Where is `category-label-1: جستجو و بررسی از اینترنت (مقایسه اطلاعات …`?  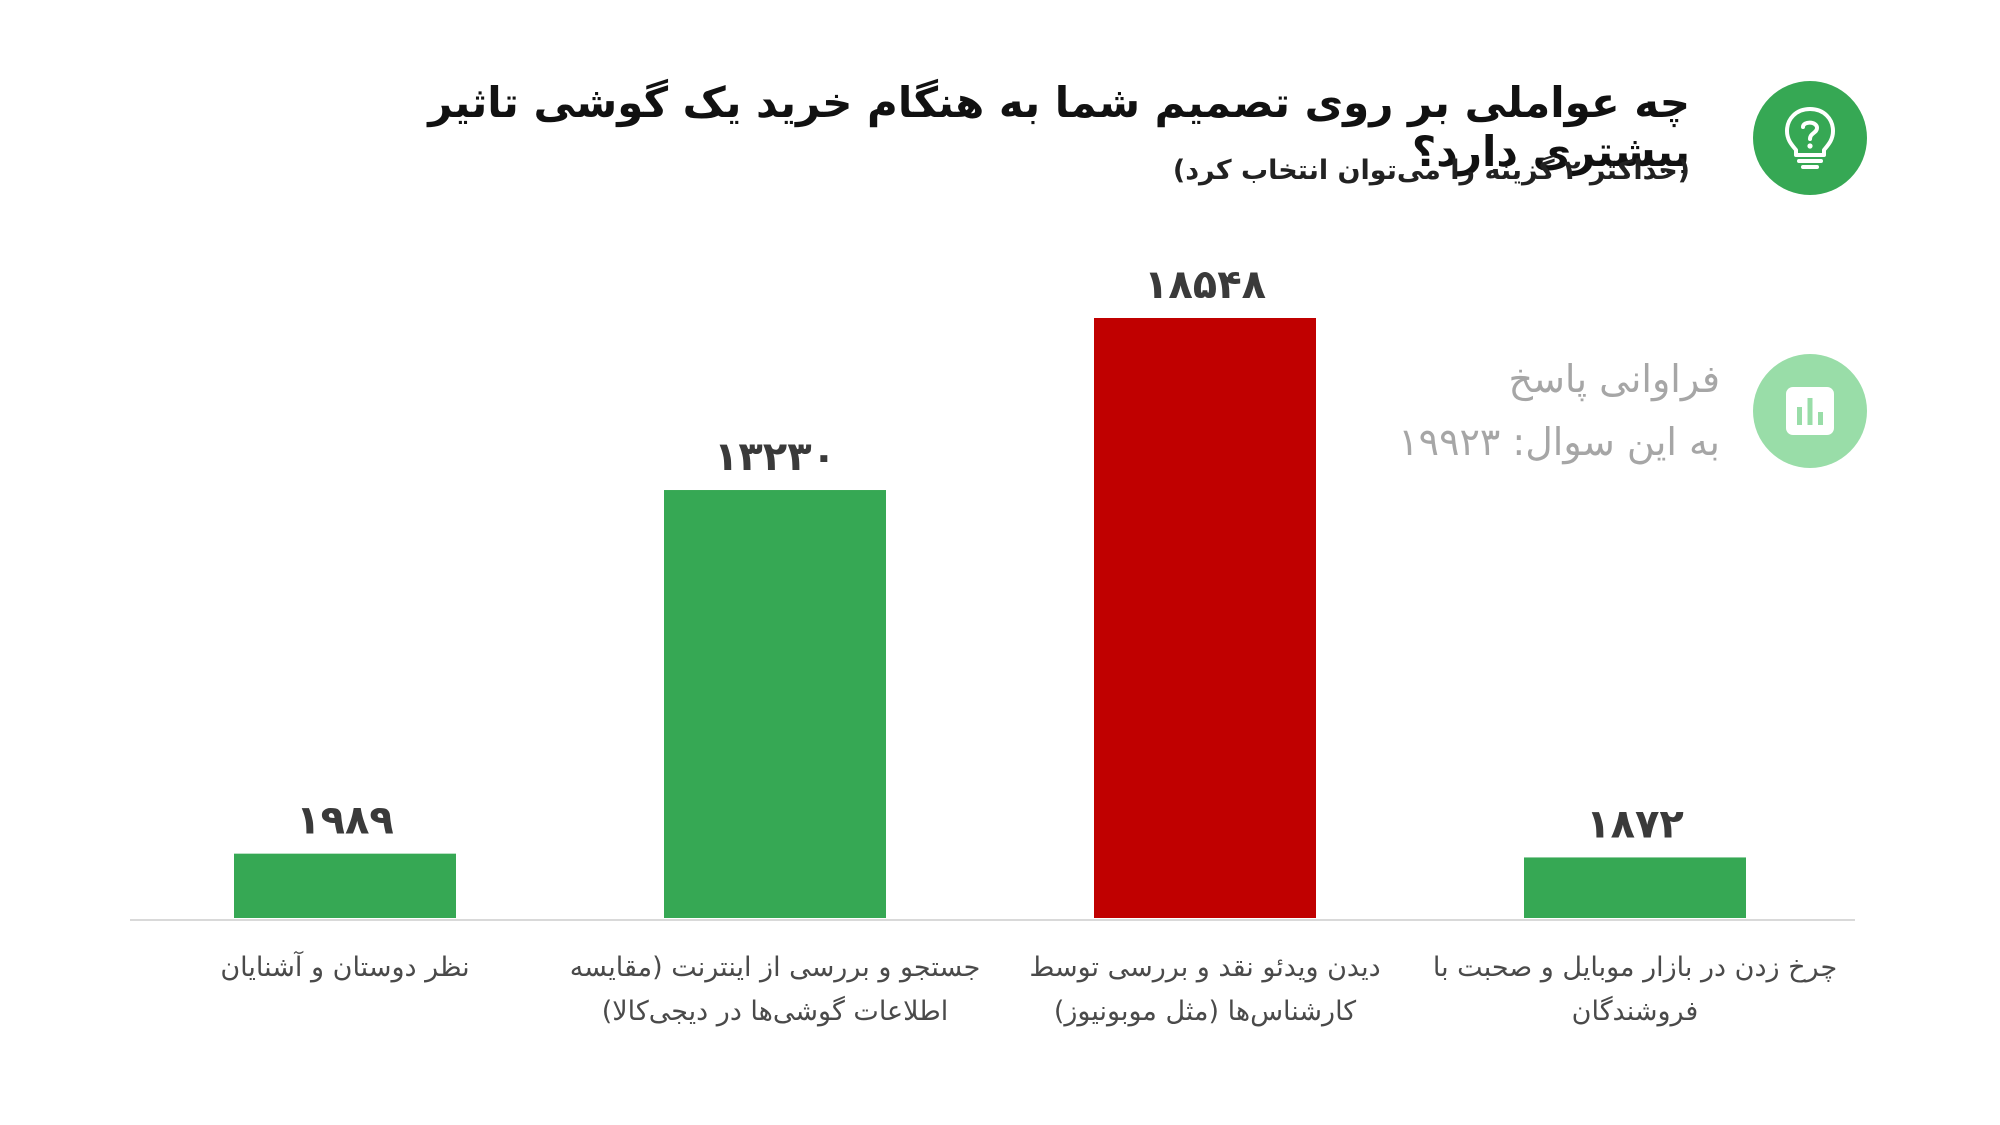
category-label-1: جستجو و بررسی از اینترنت (مقایسه اطلاعات … is located at coordinates (775, 990).